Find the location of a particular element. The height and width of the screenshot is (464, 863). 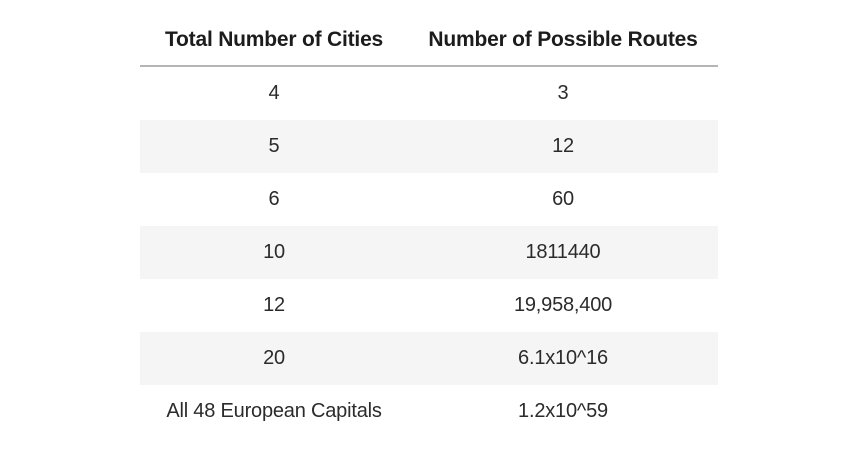

table-row: 20 6.1x10^16 is located at coordinates (429, 358).